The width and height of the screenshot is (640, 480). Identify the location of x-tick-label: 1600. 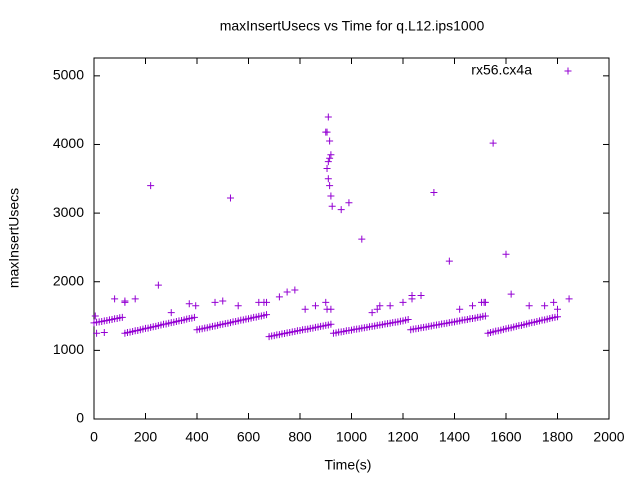
(505, 437).